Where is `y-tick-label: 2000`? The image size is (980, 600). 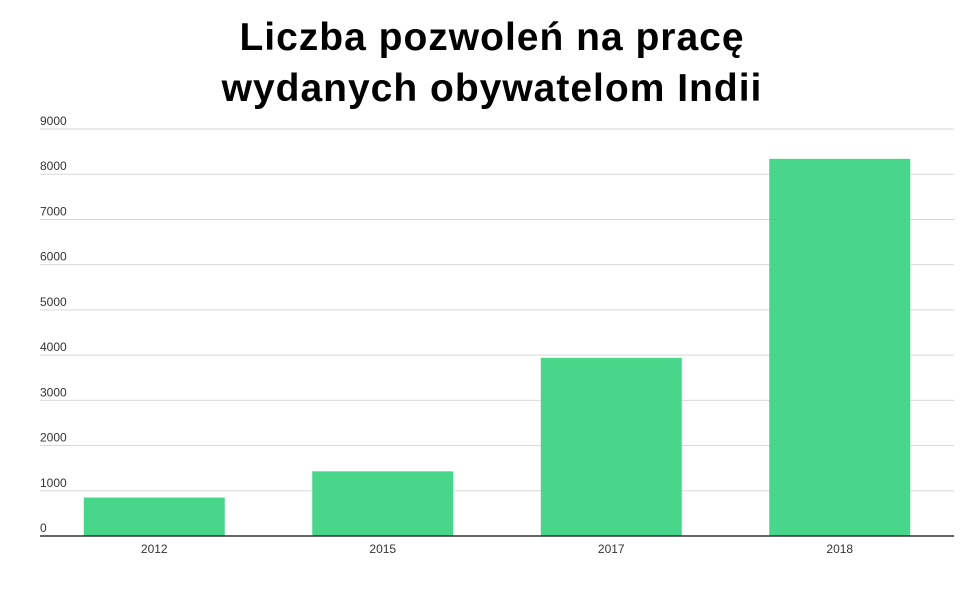
y-tick-label: 2000 is located at coordinates (53, 438).